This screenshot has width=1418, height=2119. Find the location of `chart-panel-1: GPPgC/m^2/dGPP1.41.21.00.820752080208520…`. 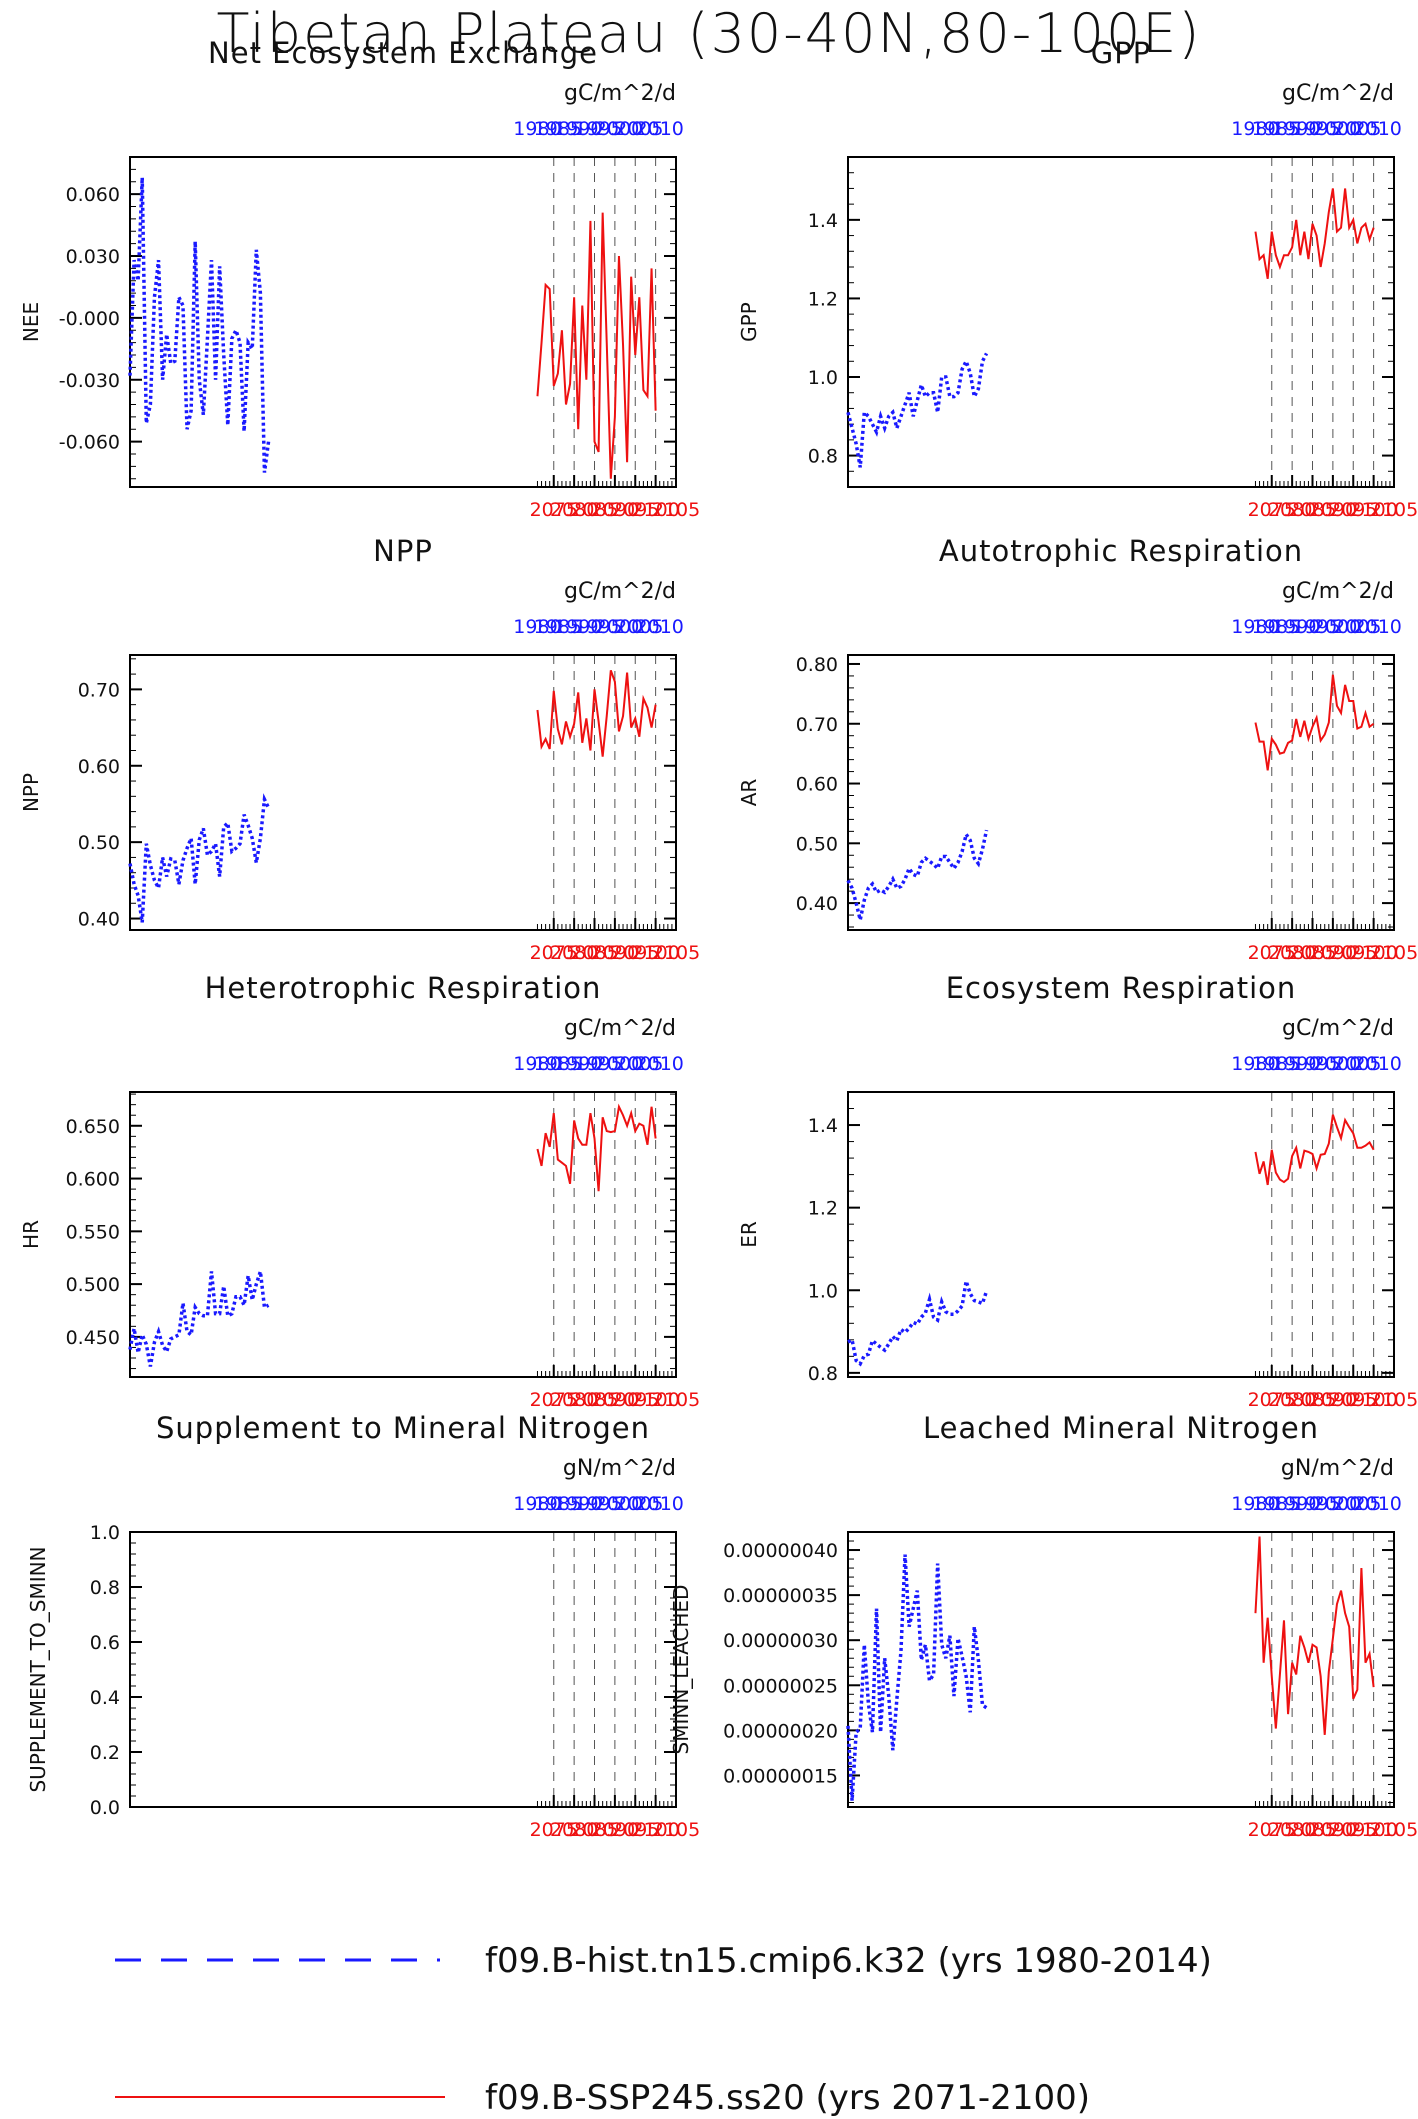

chart-panel-1: GPPgC/m^2/dGPP1.41.21.00.820752080208520… is located at coordinates (1077, 278).